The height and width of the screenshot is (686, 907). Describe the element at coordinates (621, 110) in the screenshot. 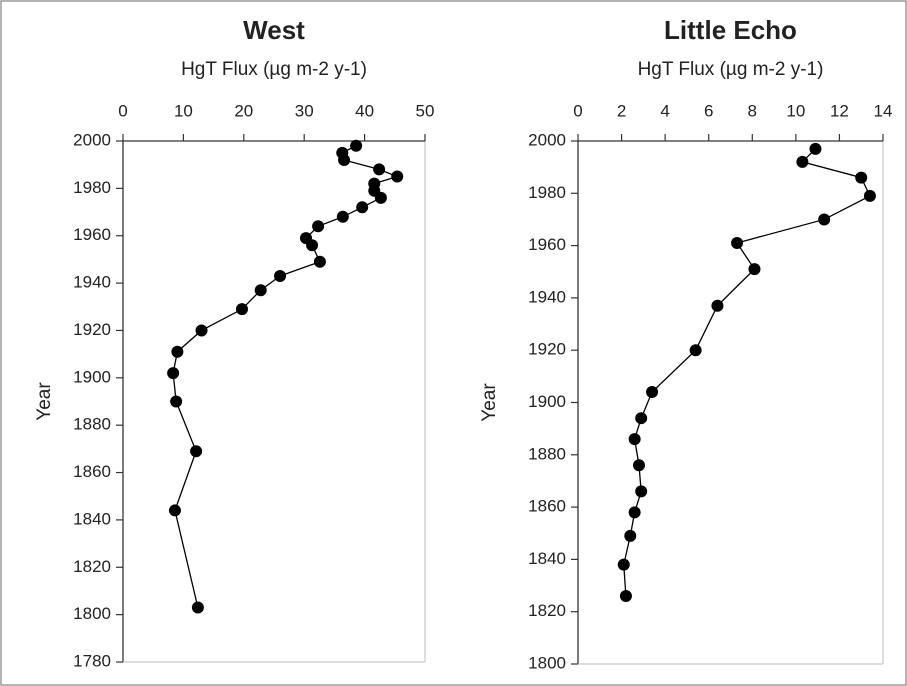

I see `x-tick-label: 2` at that location.